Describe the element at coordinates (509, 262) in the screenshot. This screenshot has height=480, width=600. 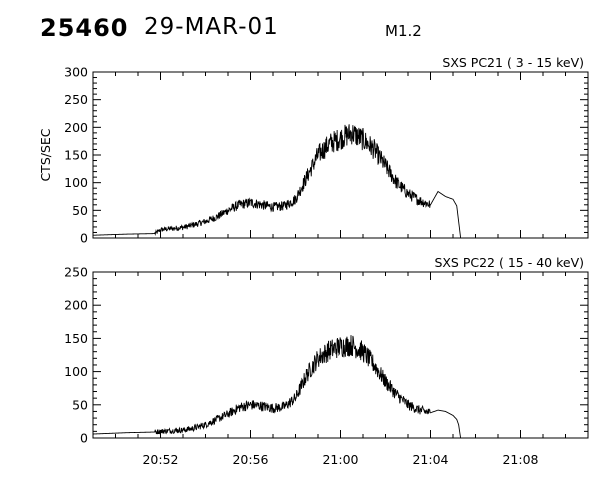
I see `panel-title-2: SXS PC22 ( 15 - 40 keV)` at that location.